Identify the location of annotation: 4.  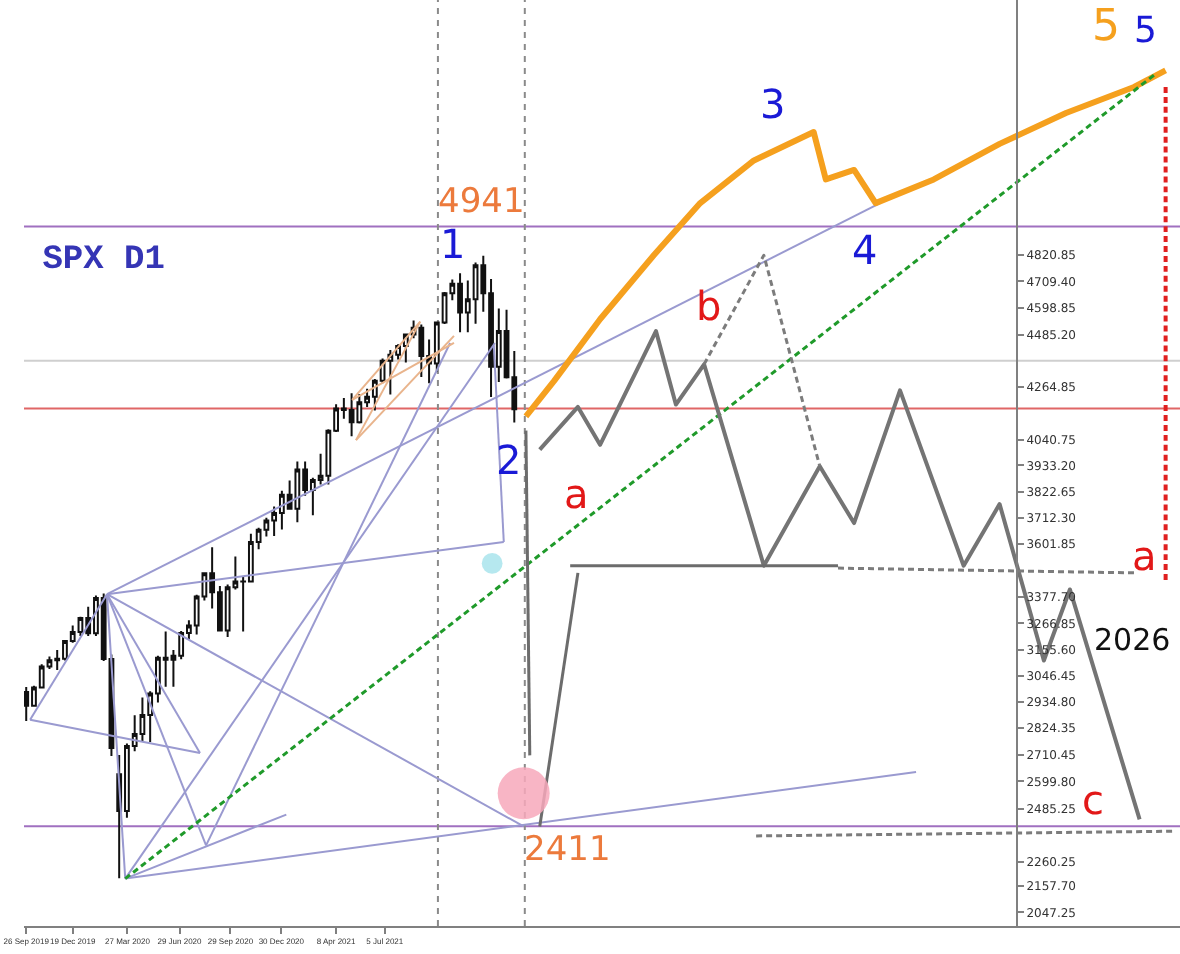
(865, 250).